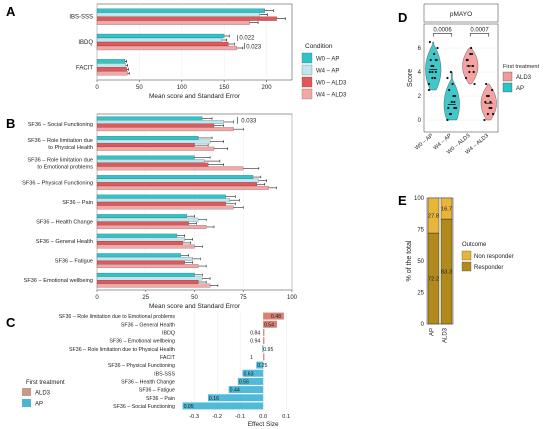  I want to click on bar-value-label: 0.48, so click(276, 317).